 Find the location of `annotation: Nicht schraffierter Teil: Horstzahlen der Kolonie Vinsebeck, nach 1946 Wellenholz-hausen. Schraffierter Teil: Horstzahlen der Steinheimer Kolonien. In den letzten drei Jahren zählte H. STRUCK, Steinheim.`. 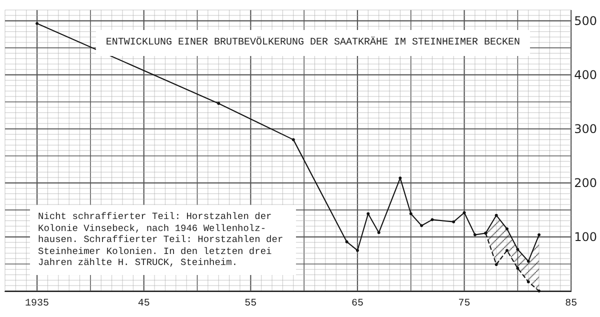

annotation: Nicht schraffierter Teil: Horstzahlen der Kolonie Vinsebeck, nach 1946 Wellenholz-hausen. Schraffierter Teil: Horstzahlen der Steinheimer Kolonien. In den letzten drei Jahren zählte H. STRUCK, Steinheim. is located at coordinates (163, 239).